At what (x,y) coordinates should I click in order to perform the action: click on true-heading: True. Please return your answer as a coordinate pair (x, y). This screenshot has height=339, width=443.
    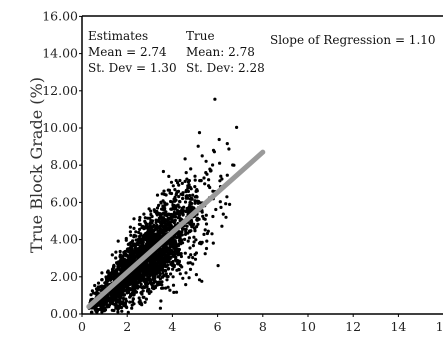
    Looking at the image, I should click on (200, 36).